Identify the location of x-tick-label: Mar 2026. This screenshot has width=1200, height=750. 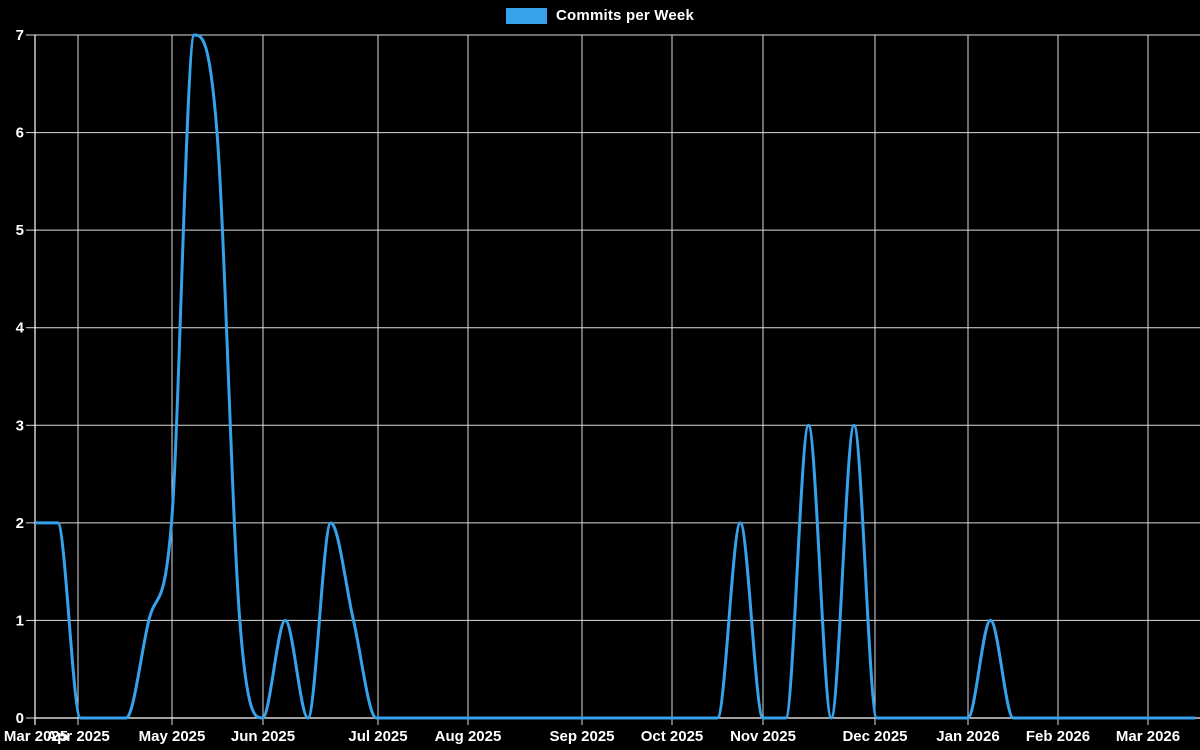
(1148, 736).